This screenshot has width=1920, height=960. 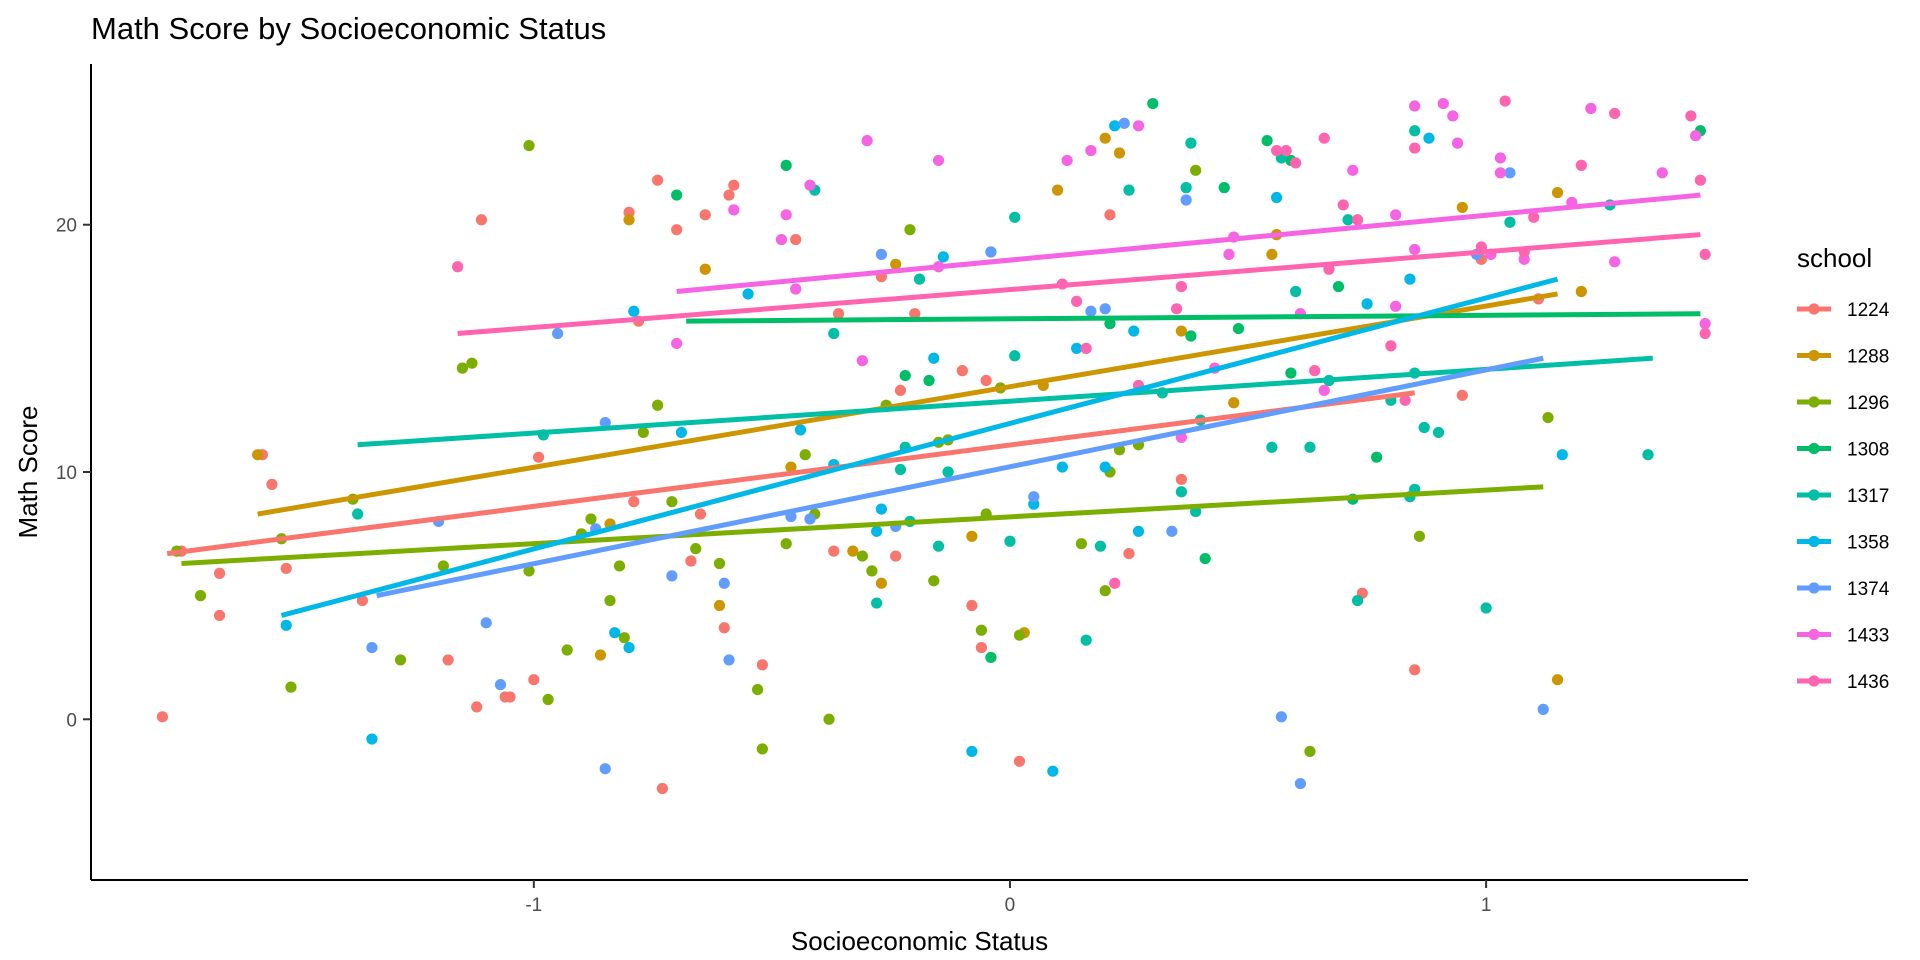 What do you see at coordinates (1868, 589) in the screenshot?
I see `legend-label-1374: 1374` at bounding box center [1868, 589].